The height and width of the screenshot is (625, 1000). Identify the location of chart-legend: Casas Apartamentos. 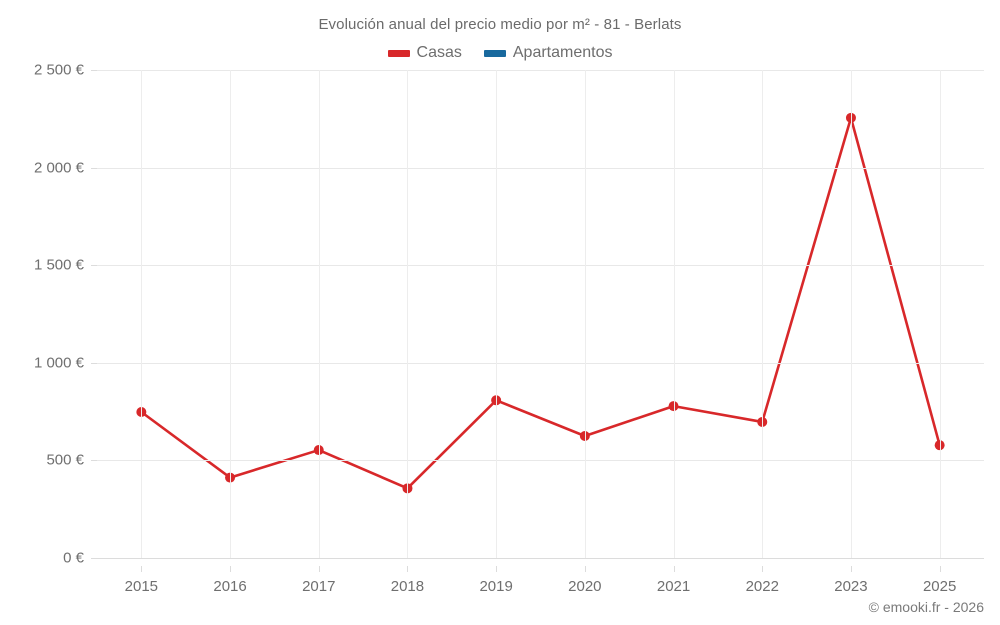
(500, 53).